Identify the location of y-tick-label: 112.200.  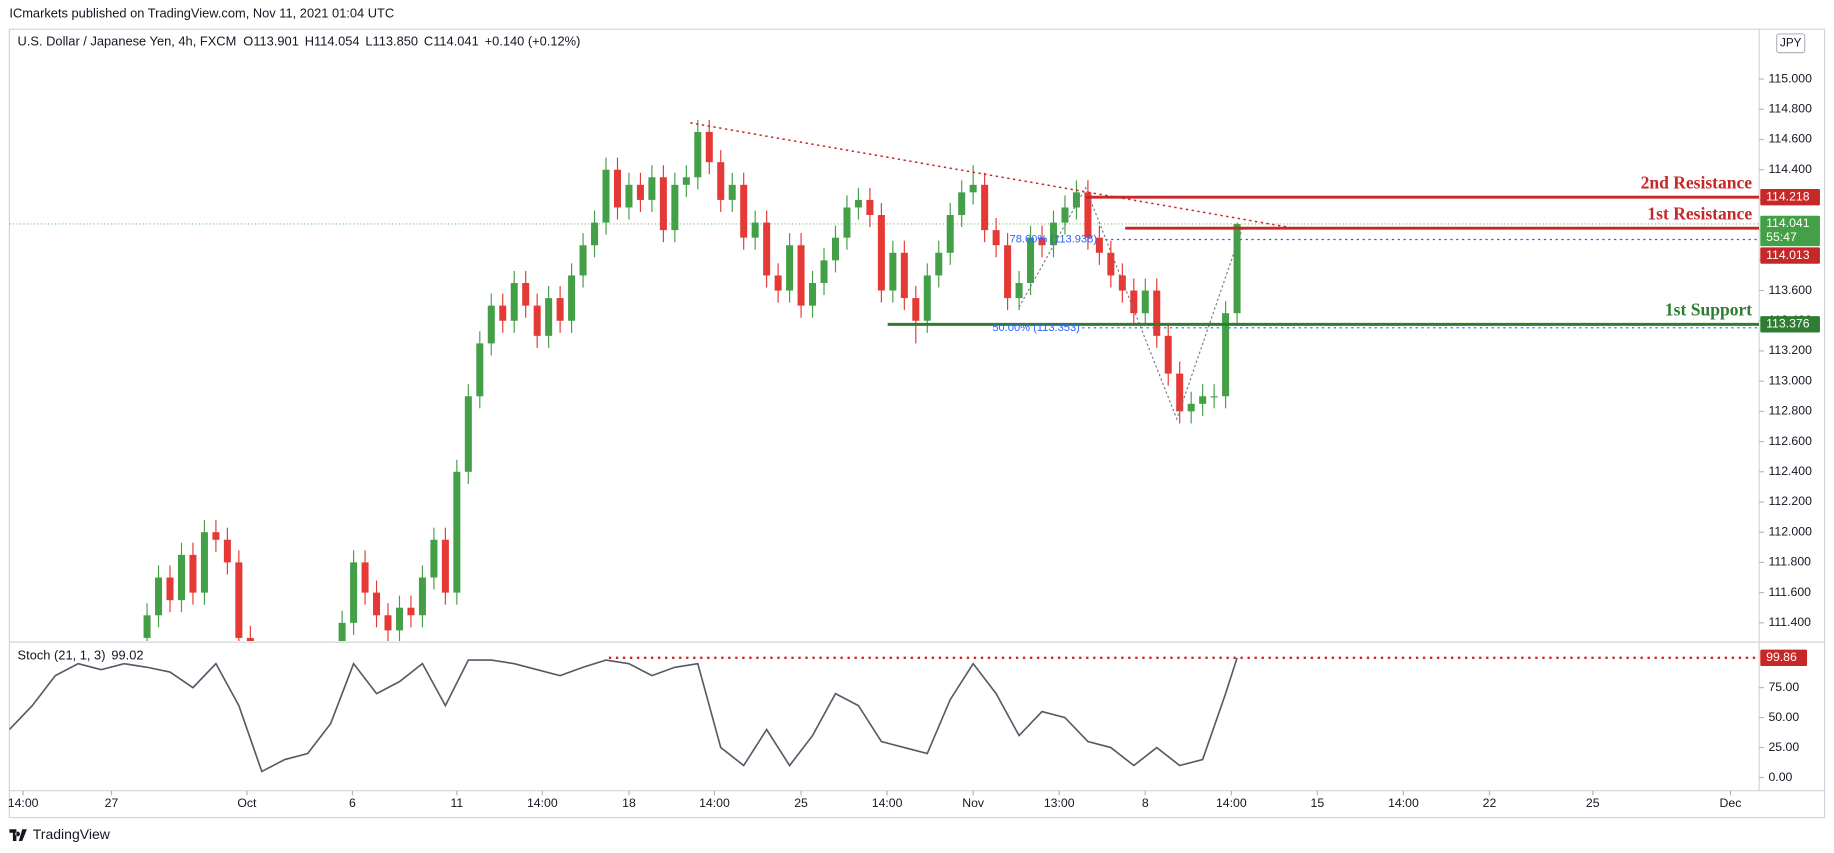
(1790, 501).